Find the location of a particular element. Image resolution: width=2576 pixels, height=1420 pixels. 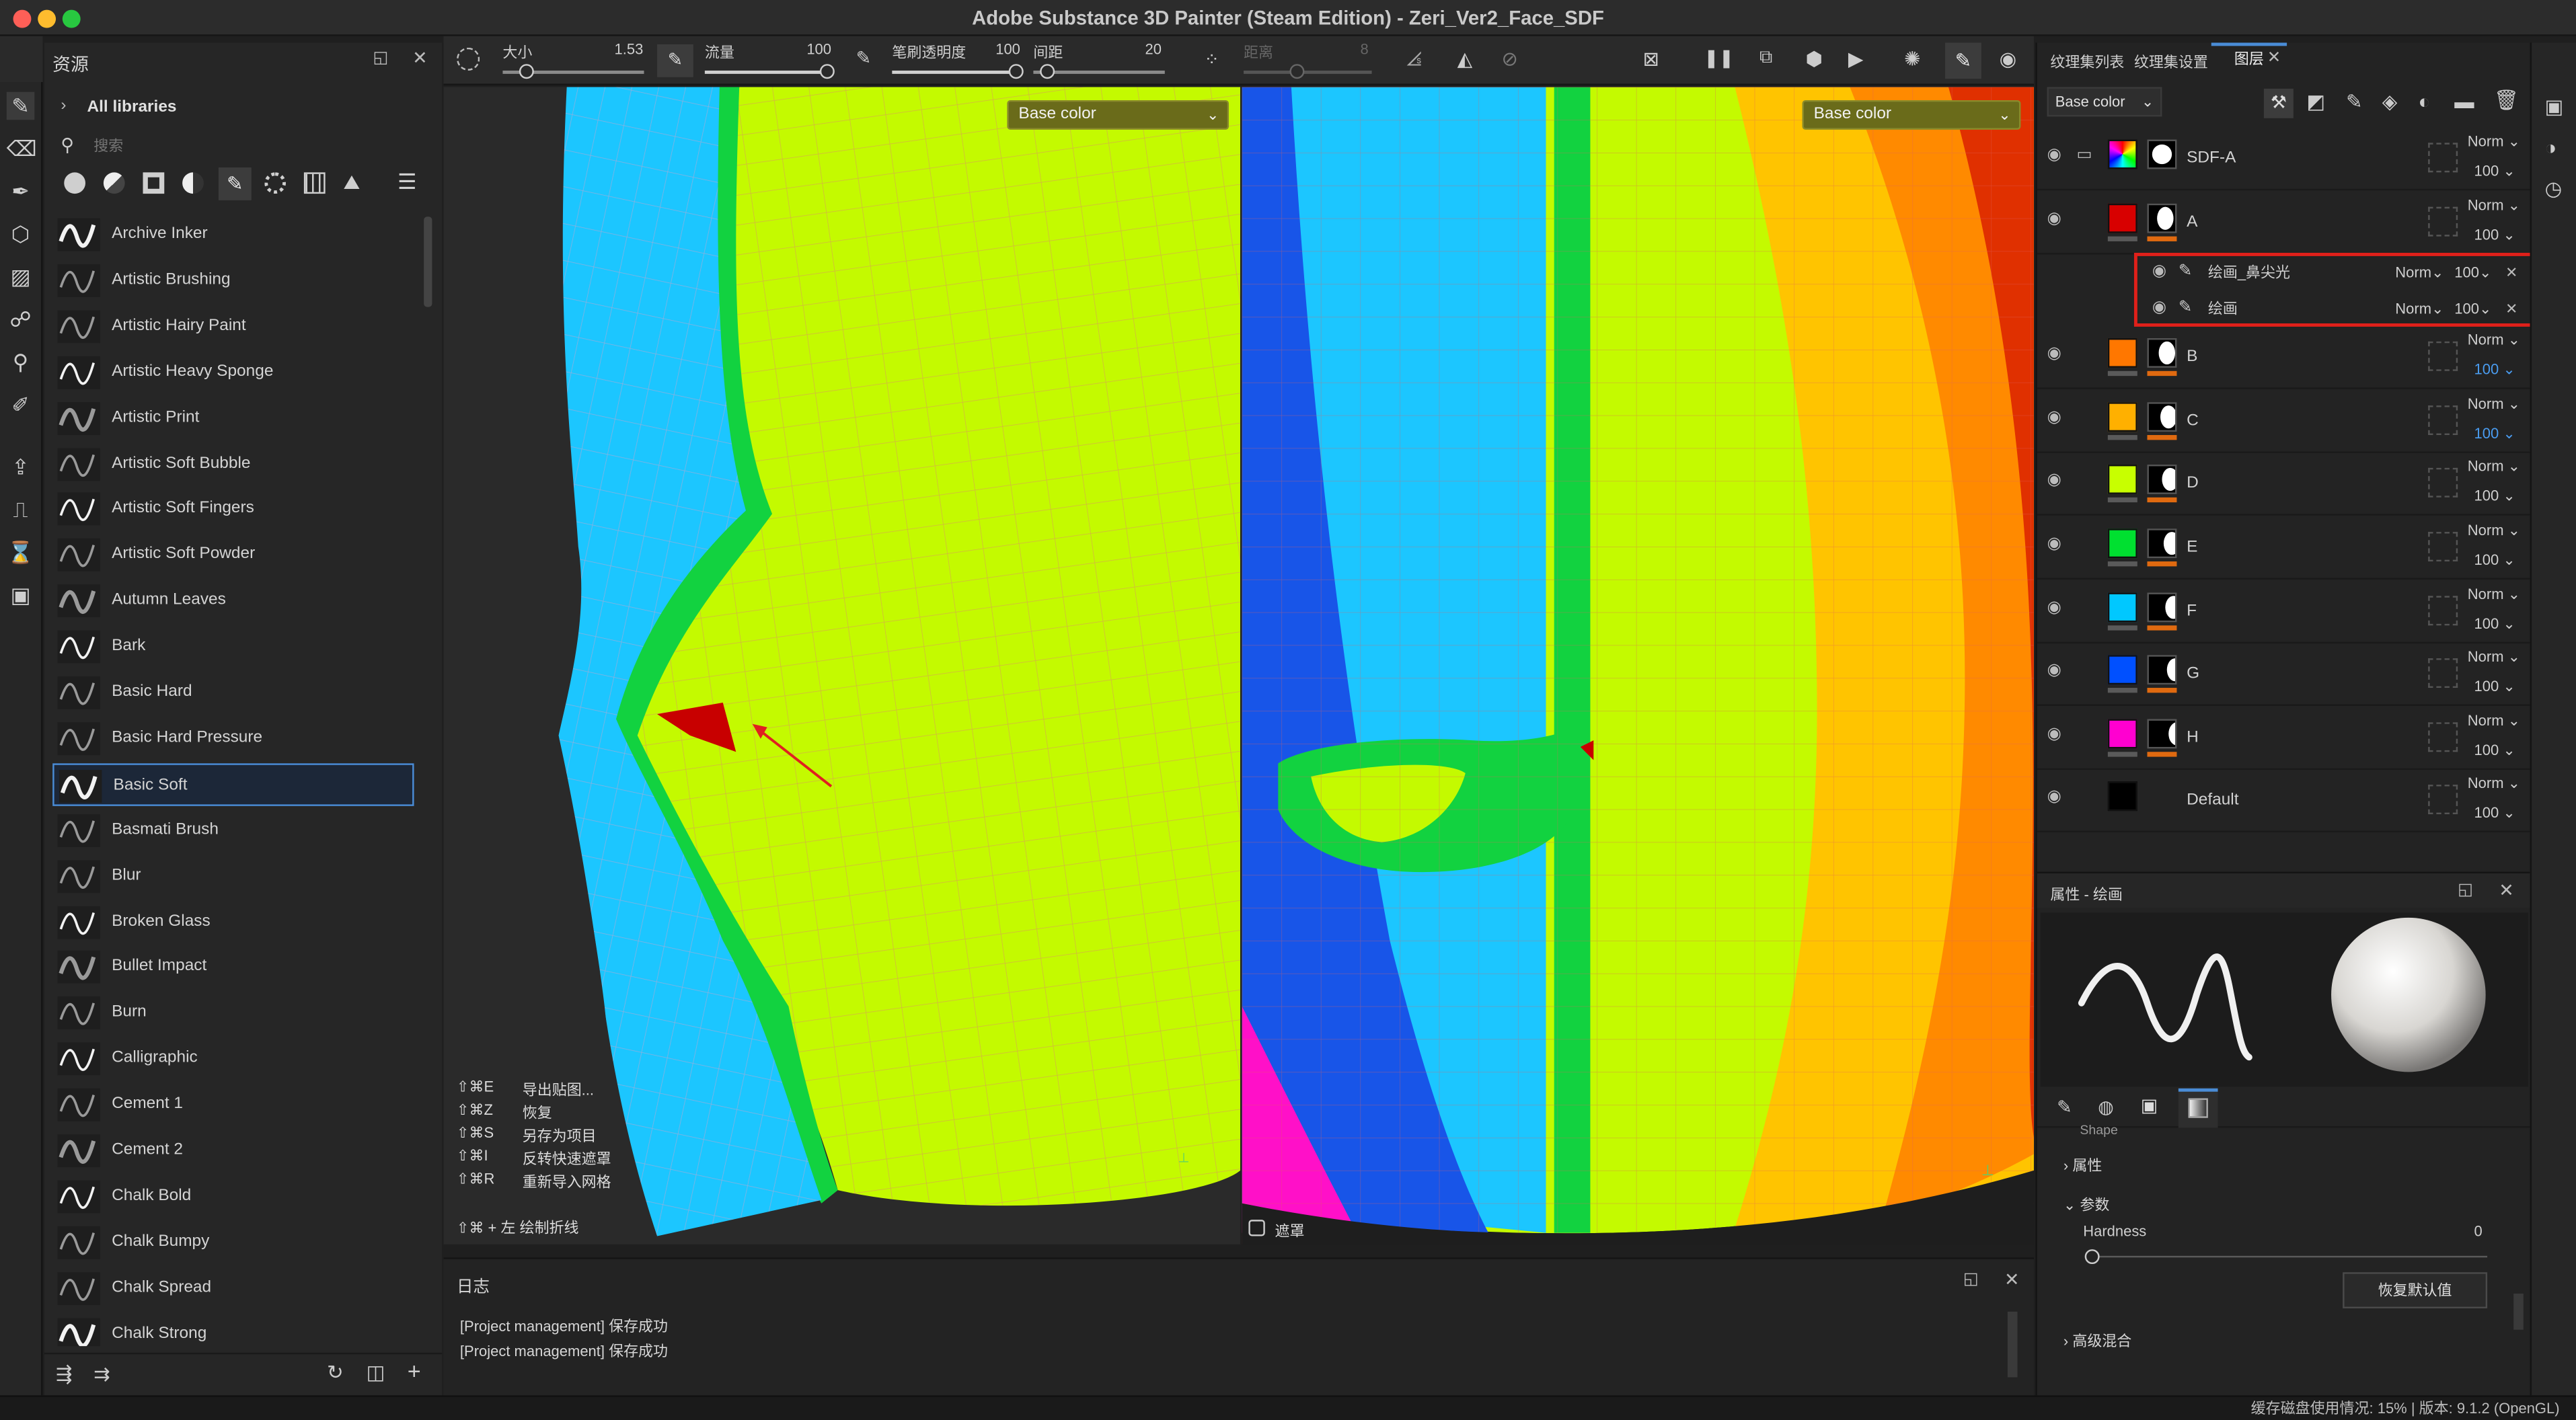

projection-icon: ✒ is located at coordinates (20, 191).